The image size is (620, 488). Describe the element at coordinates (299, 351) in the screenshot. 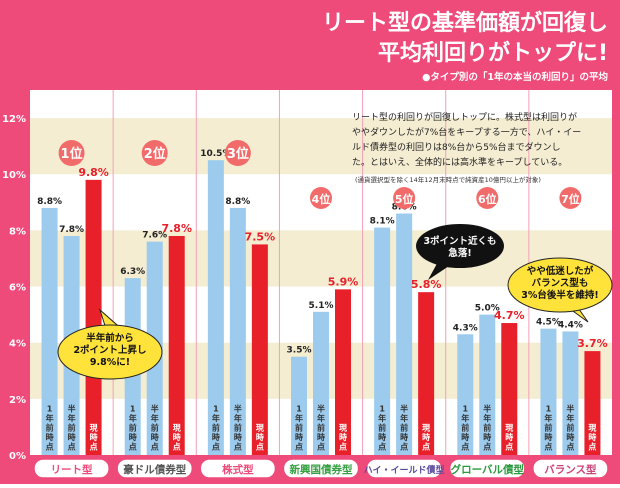

I see `value-label: 3.5%` at that location.